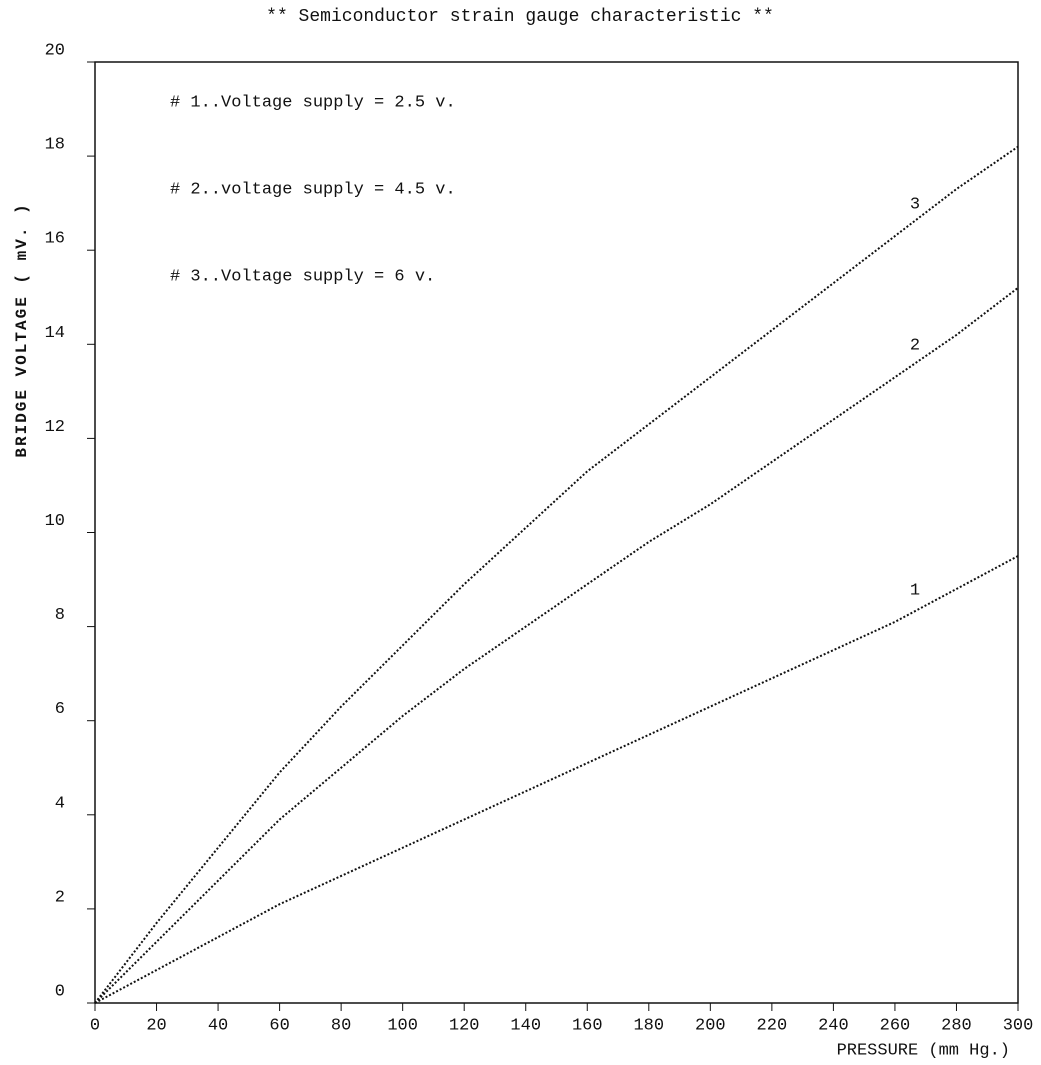  Describe the element at coordinates (710, 1025) in the screenshot. I see `x-tick-label: 200` at that location.